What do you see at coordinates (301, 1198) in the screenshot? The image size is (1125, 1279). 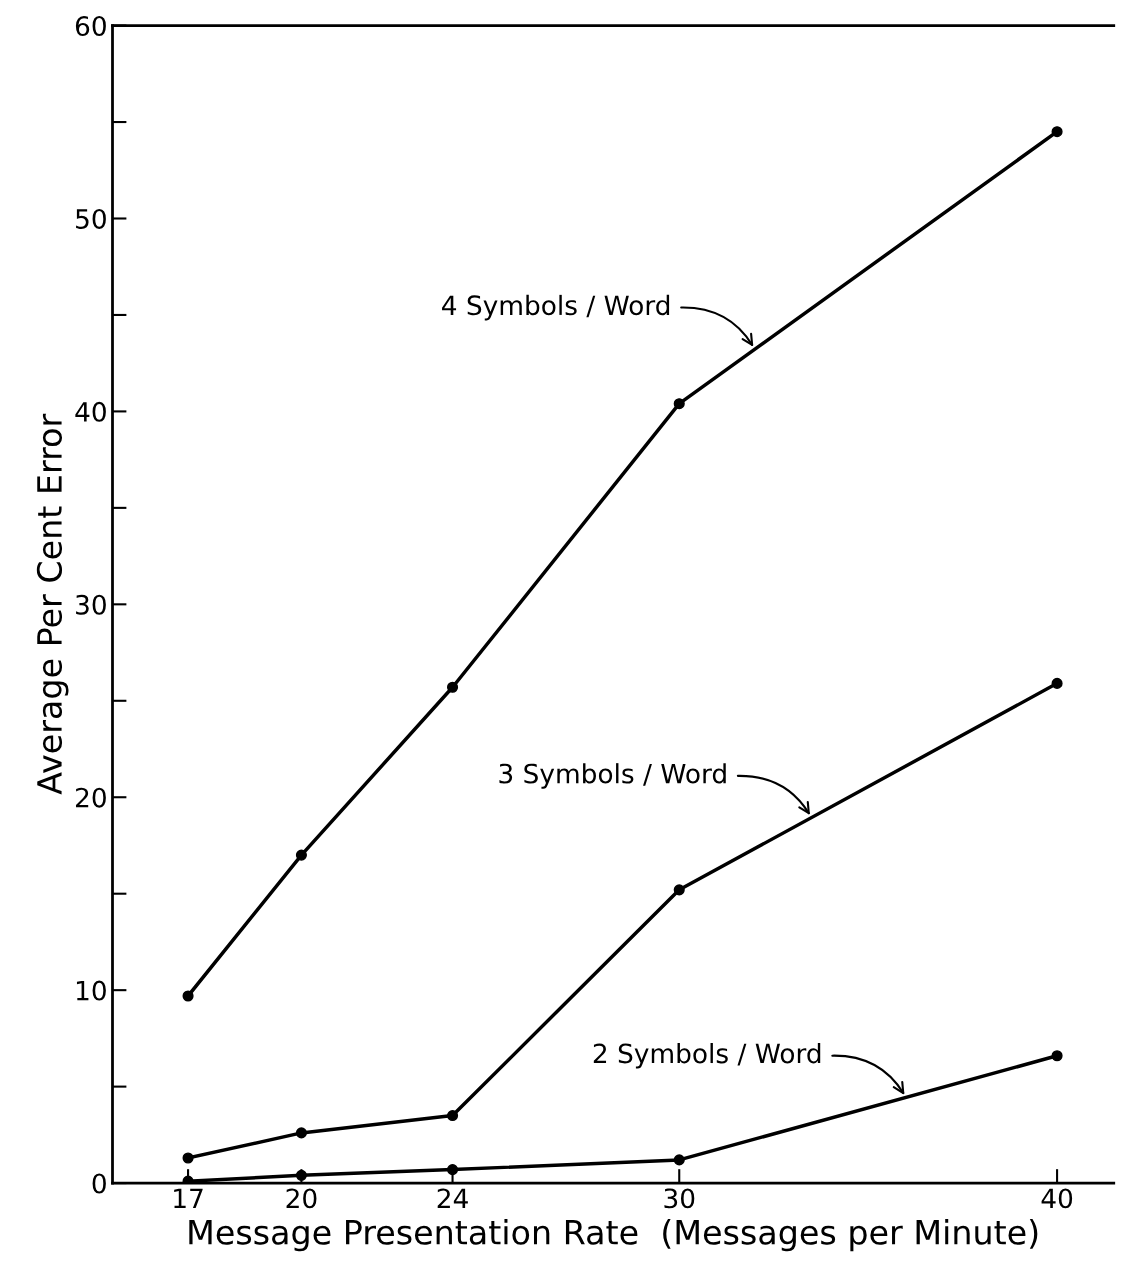 I see `x-tick-label: 20` at bounding box center [301, 1198].